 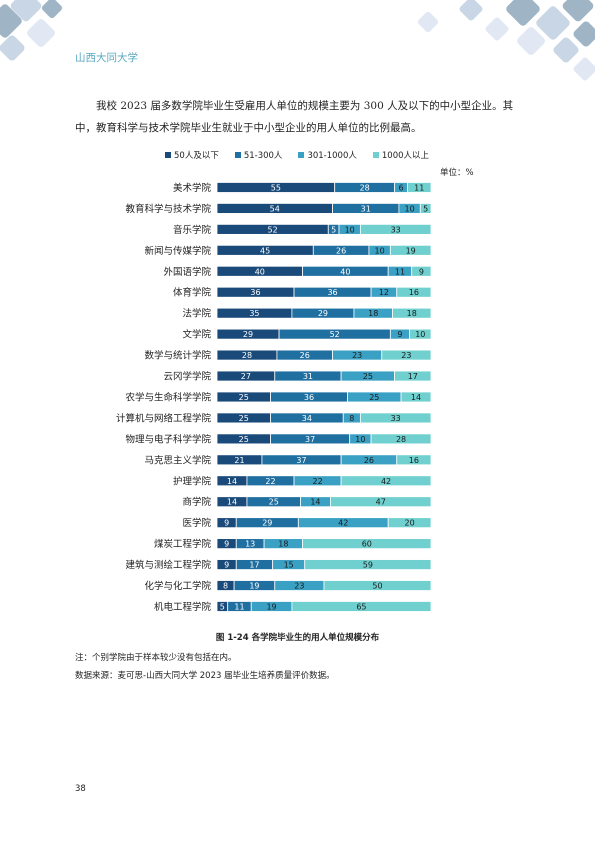 What do you see at coordinates (384, 292) in the screenshot?
I see `bar-value-label: 12` at bounding box center [384, 292].